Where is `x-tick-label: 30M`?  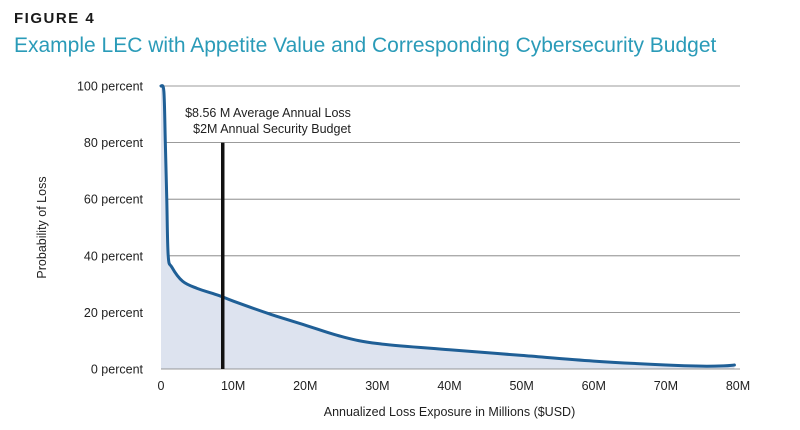
x-tick-label: 30M is located at coordinates (377, 386).